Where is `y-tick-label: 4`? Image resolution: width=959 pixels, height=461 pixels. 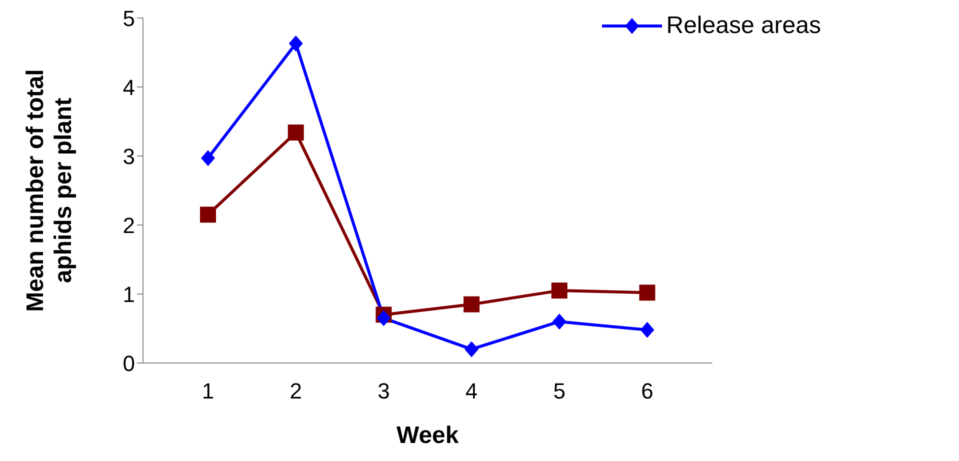 y-tick-label: 4 is located at coordinates (128, 87).